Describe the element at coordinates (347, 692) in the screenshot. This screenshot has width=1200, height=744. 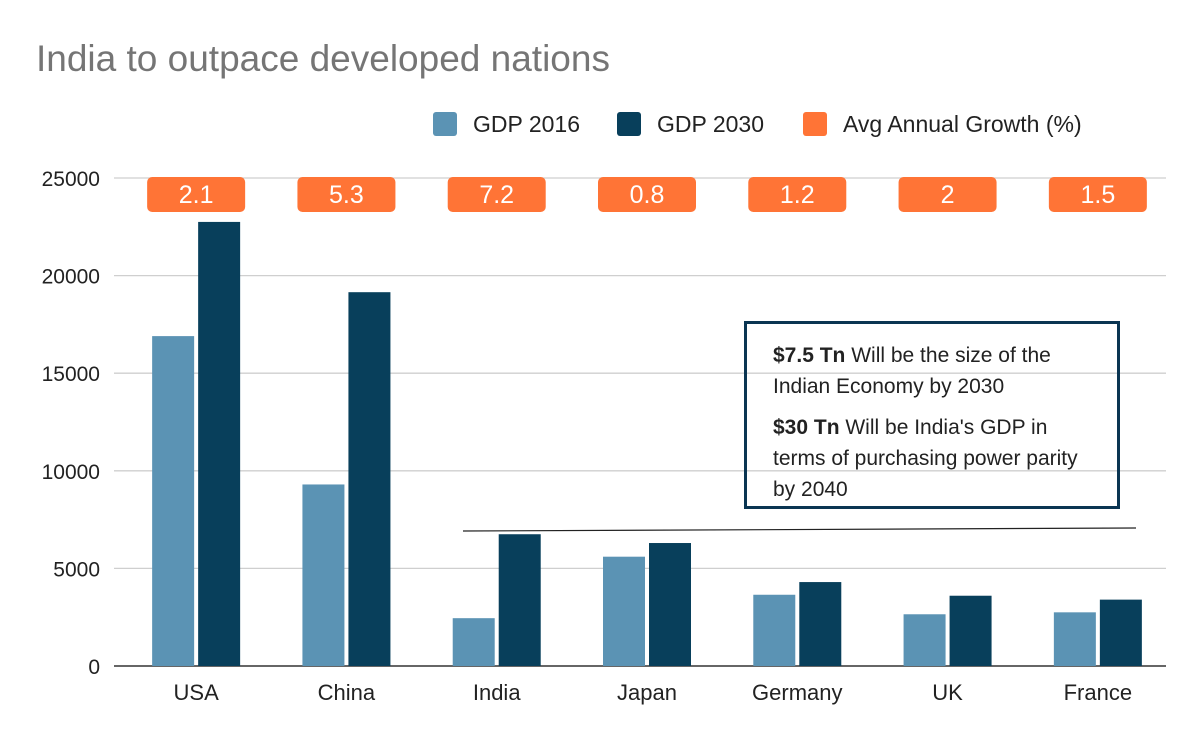
I see `x-tick-label: China` at that location.